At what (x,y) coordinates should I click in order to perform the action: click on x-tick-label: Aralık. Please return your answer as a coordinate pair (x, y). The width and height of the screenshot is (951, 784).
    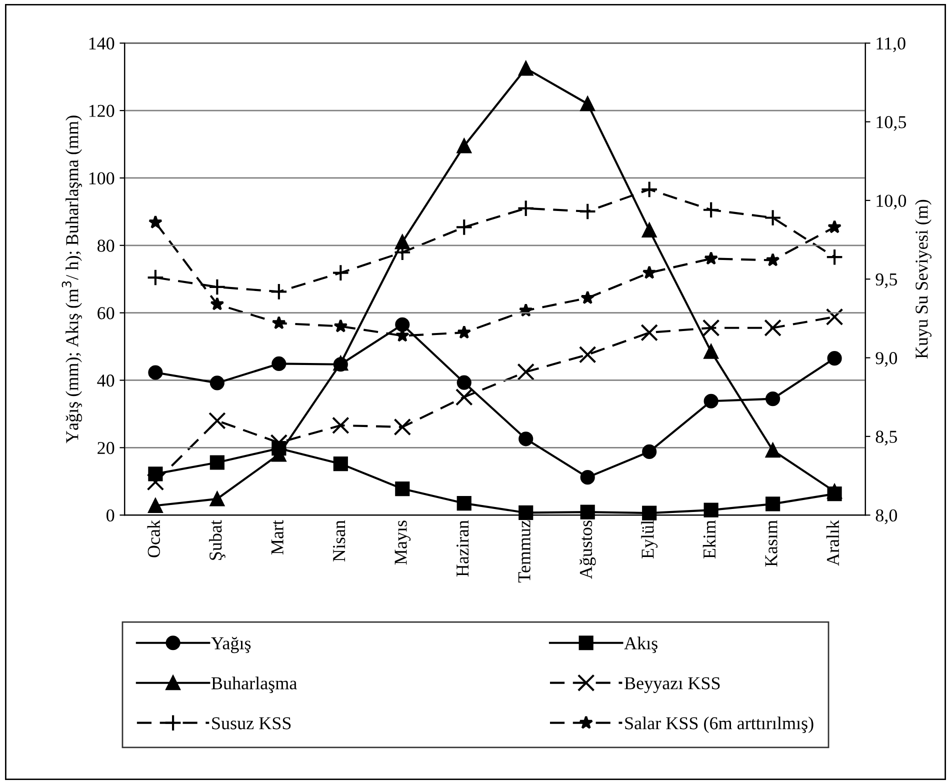
    Looking at the image, I should click on (833, 543).